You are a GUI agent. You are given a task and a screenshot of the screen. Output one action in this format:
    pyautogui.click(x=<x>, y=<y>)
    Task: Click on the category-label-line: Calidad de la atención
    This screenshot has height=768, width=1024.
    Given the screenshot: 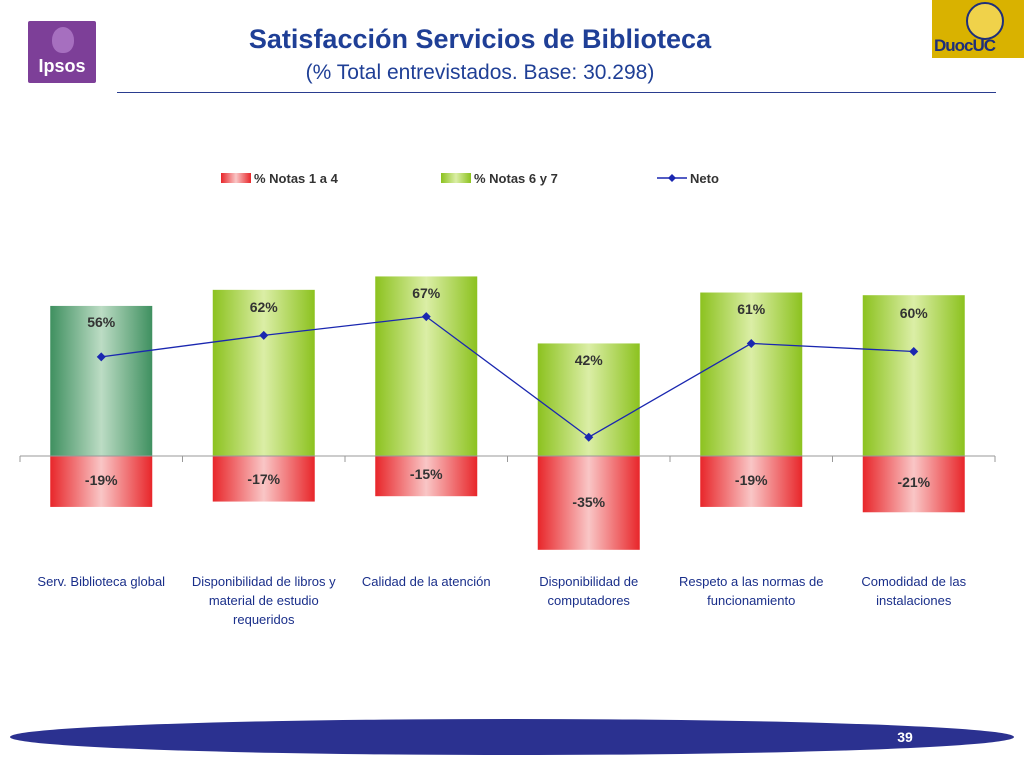 What is the action you would take?
    pyautogui.click(x=426, y=581)
    